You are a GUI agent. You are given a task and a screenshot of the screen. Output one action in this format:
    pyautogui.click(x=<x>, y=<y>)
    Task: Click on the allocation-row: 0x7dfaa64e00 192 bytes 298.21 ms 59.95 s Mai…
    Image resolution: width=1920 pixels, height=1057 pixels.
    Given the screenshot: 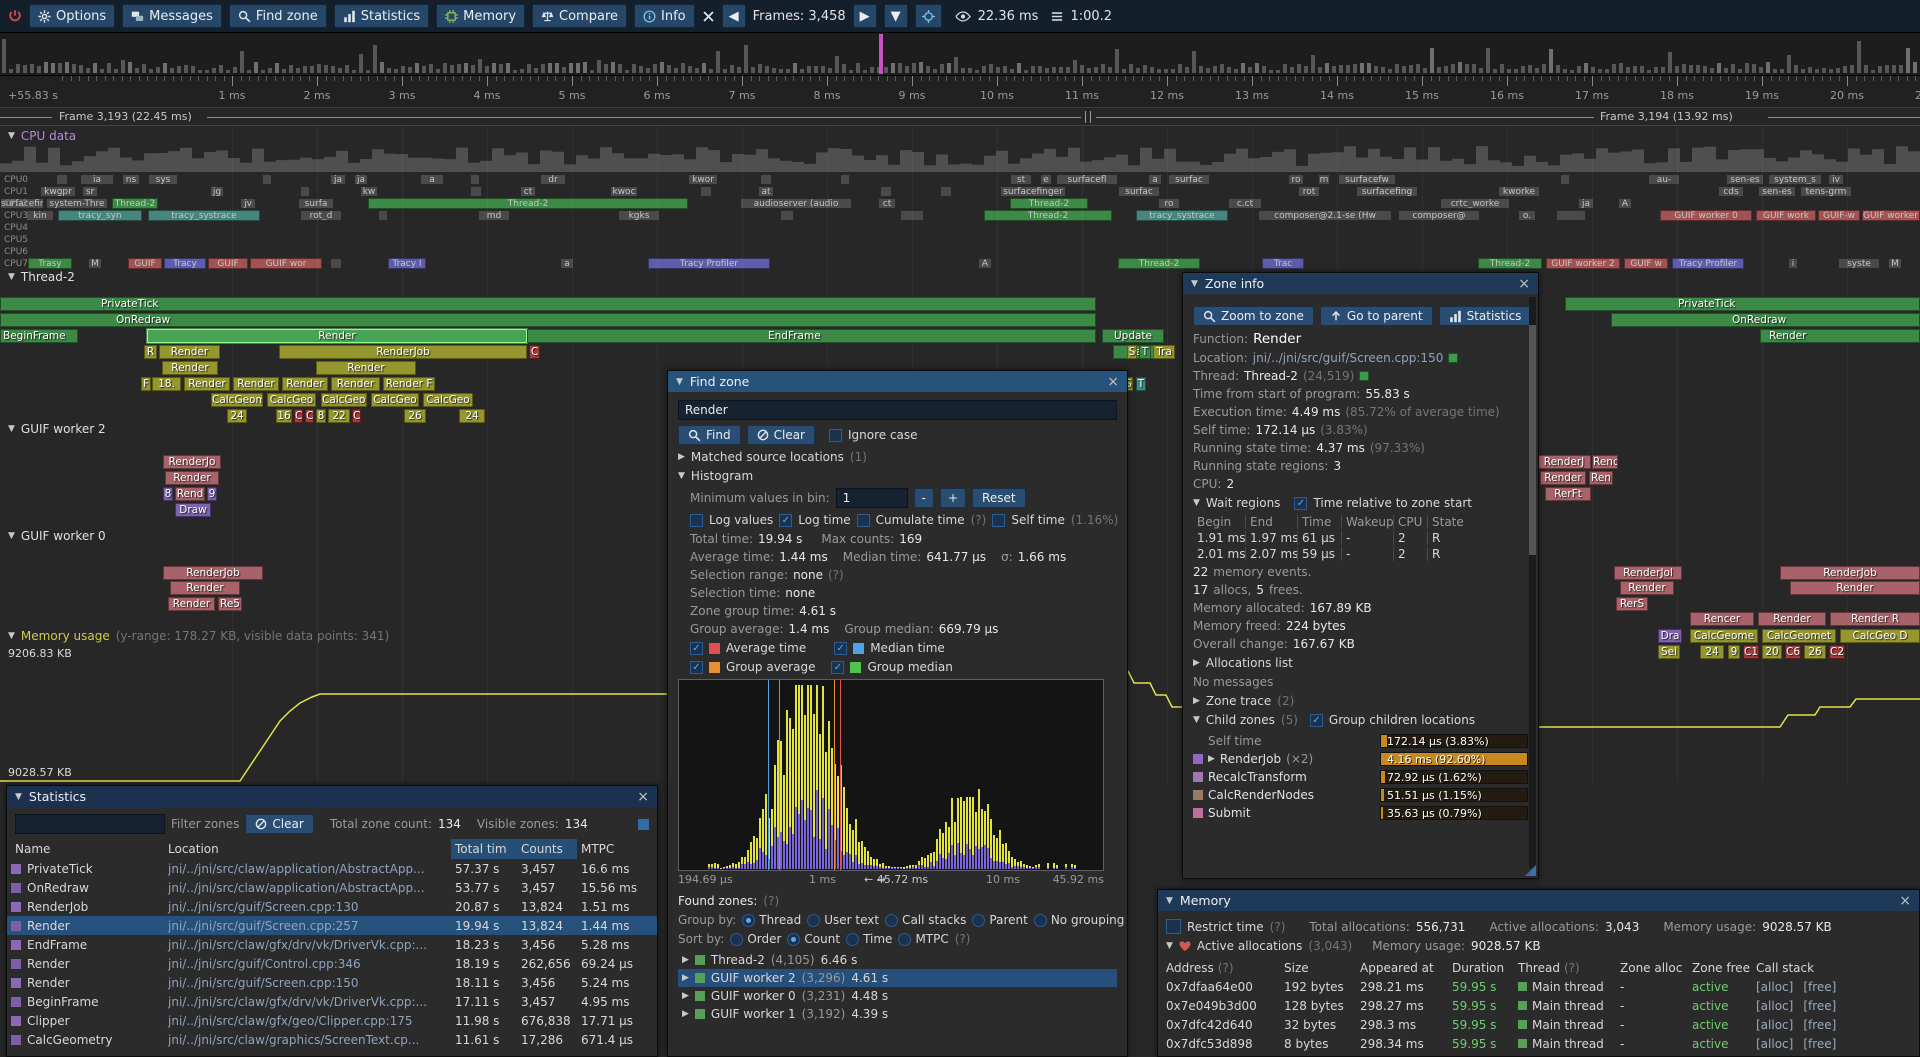 What is the action you would take?
    pyautogui.click(x=1538, y=986)
    